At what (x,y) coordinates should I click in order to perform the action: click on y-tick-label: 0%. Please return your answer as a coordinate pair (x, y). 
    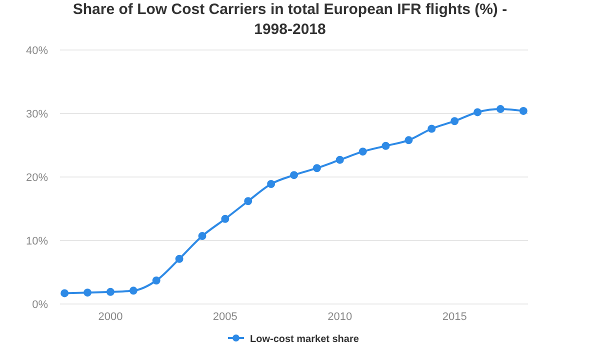
    Looking at the image, I should click on (40, 305).